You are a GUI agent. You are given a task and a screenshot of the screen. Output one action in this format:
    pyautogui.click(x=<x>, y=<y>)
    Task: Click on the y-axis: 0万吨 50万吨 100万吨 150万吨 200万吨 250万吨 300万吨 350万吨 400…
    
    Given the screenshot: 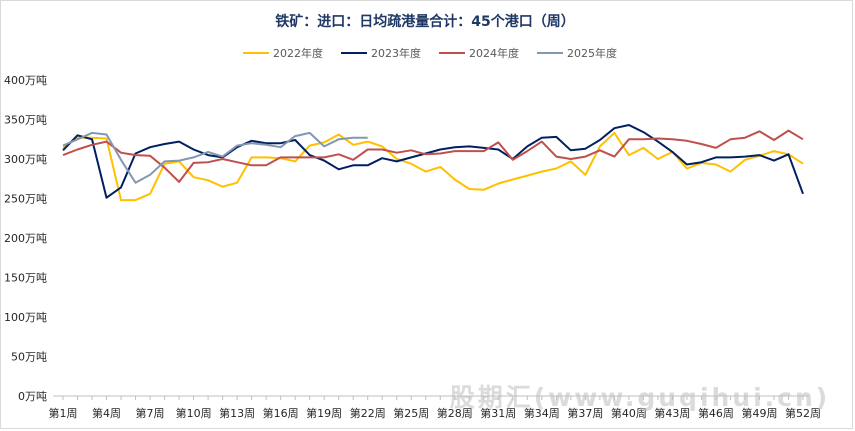 What is the action you would take?
    pyautogui.click(x=25, y=238)
    